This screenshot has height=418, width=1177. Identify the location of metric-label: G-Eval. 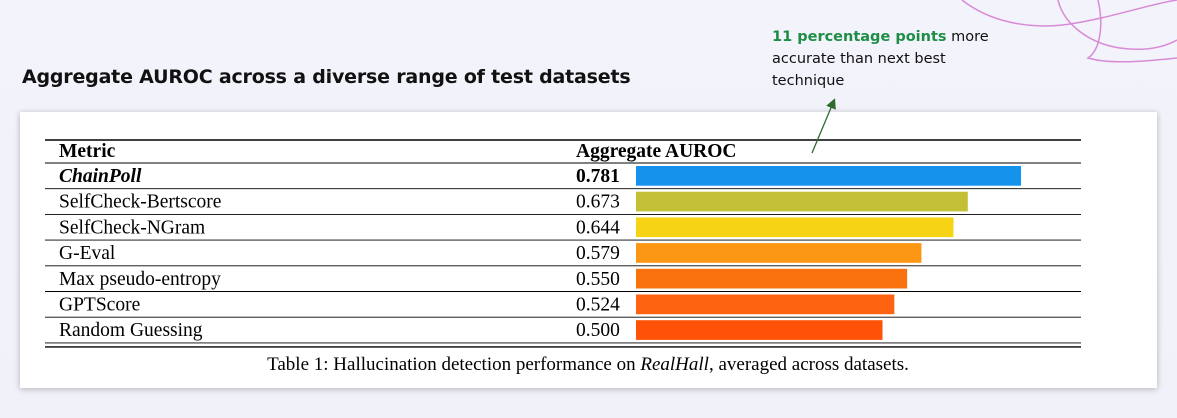
(87, 253).